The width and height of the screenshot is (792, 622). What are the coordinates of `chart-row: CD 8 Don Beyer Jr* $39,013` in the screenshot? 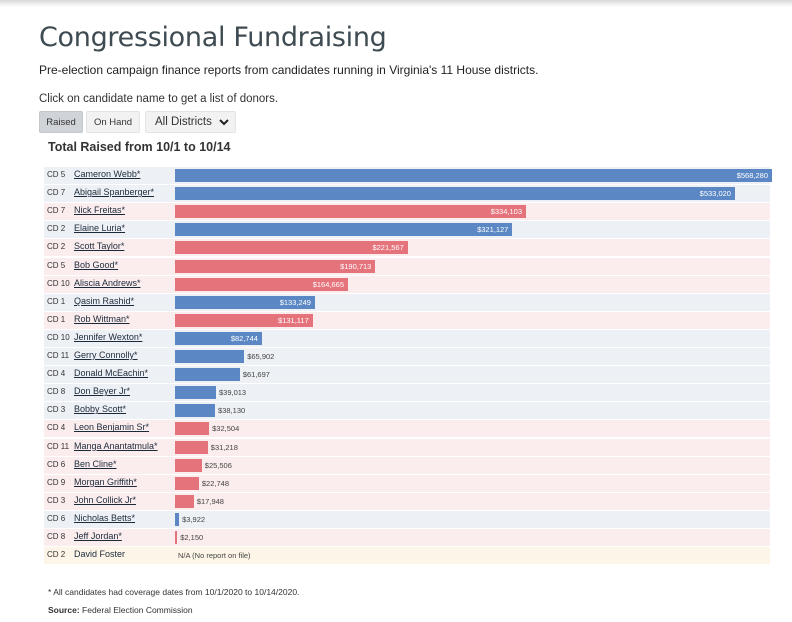 It's located at (407, 393).